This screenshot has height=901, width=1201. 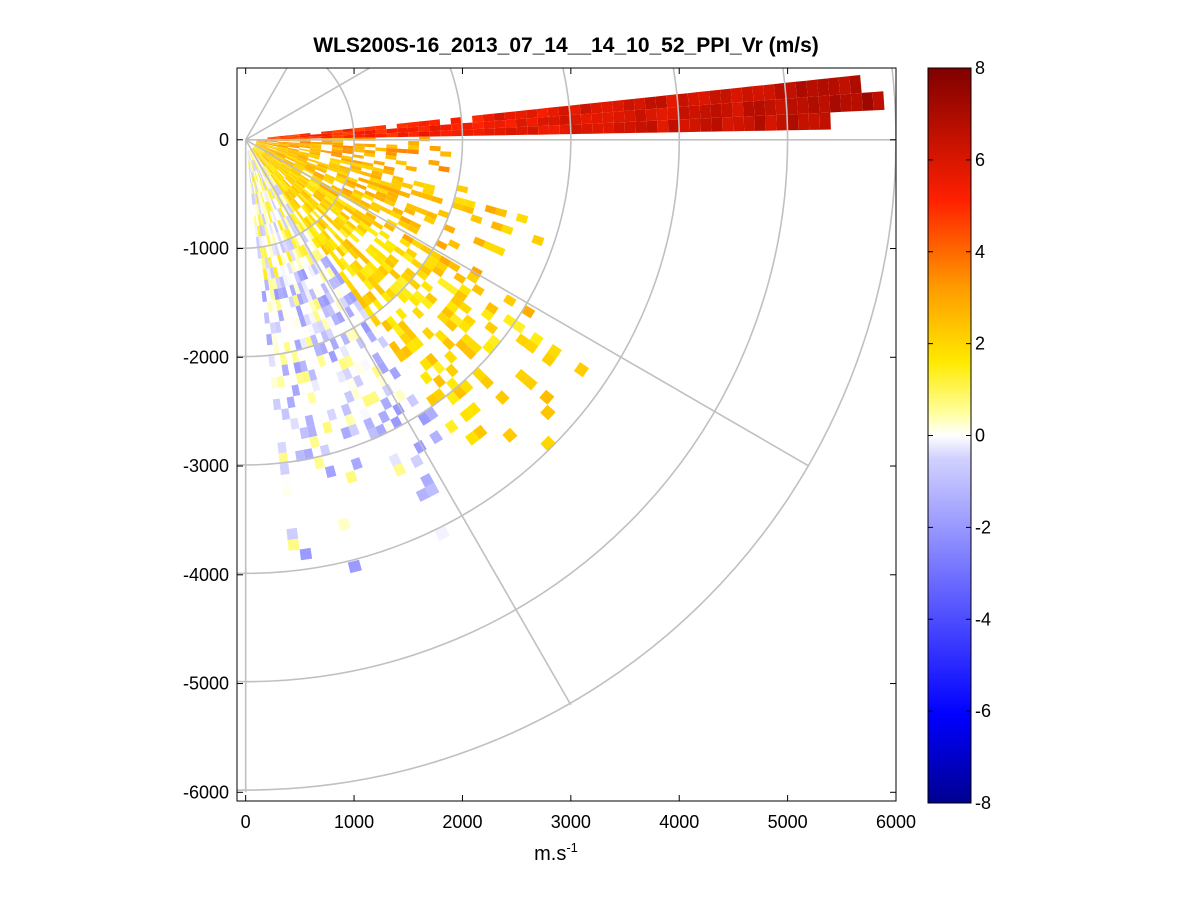 I want to click on colorbar-tick-label: 6, so click(x=980, y=160).